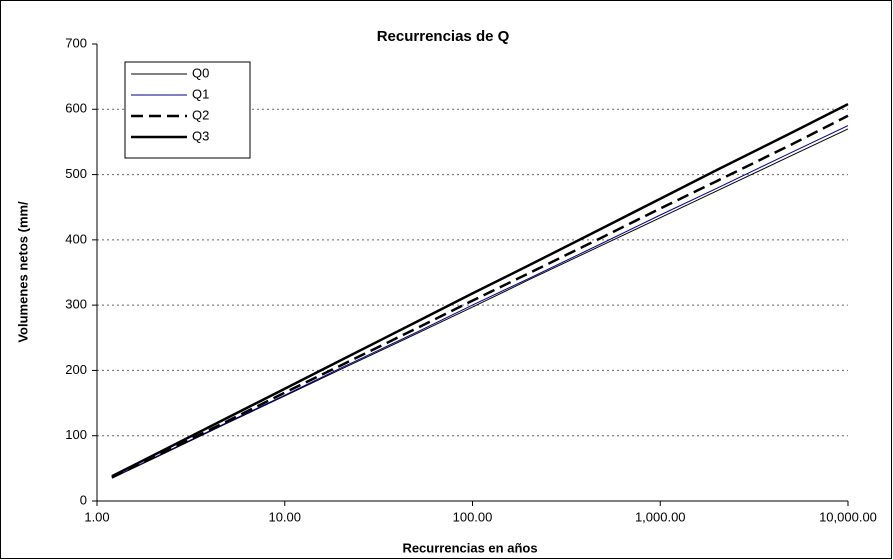 The width and height of the screenshot is (893, 560). Describe the element at coordinates (200, 93) in the screenshot. I see `legend-label: Q1` at that location.